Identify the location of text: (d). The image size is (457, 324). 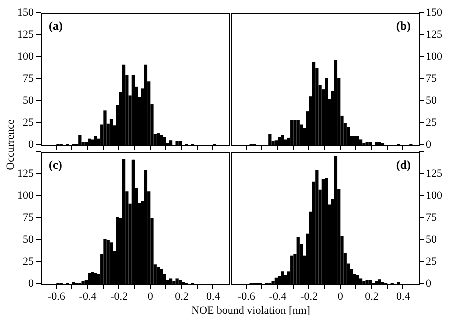
(403, 165).